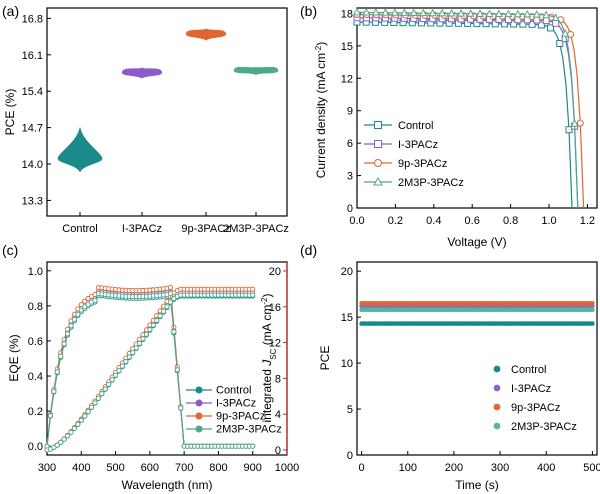  I want to click on panel-c-ytick-right-label: 16, so click(275, 308).